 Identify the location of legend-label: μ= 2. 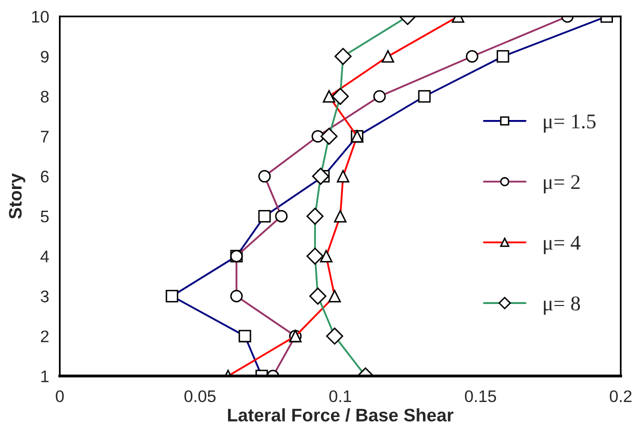
(562, 184).